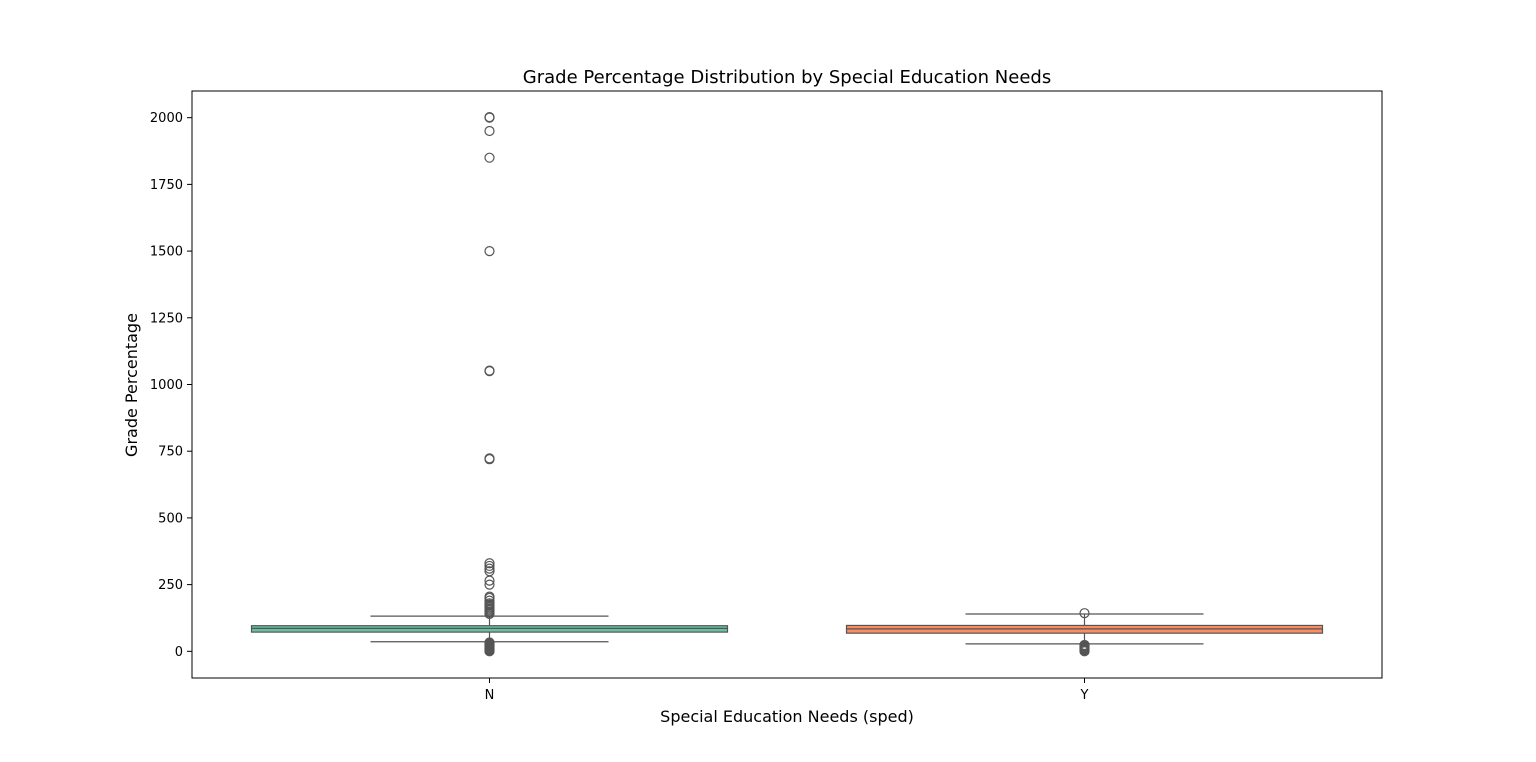 The height and width of the screenshot is (762, 1536). I want to click on y-tick-label: 2000, so click(166, 118).